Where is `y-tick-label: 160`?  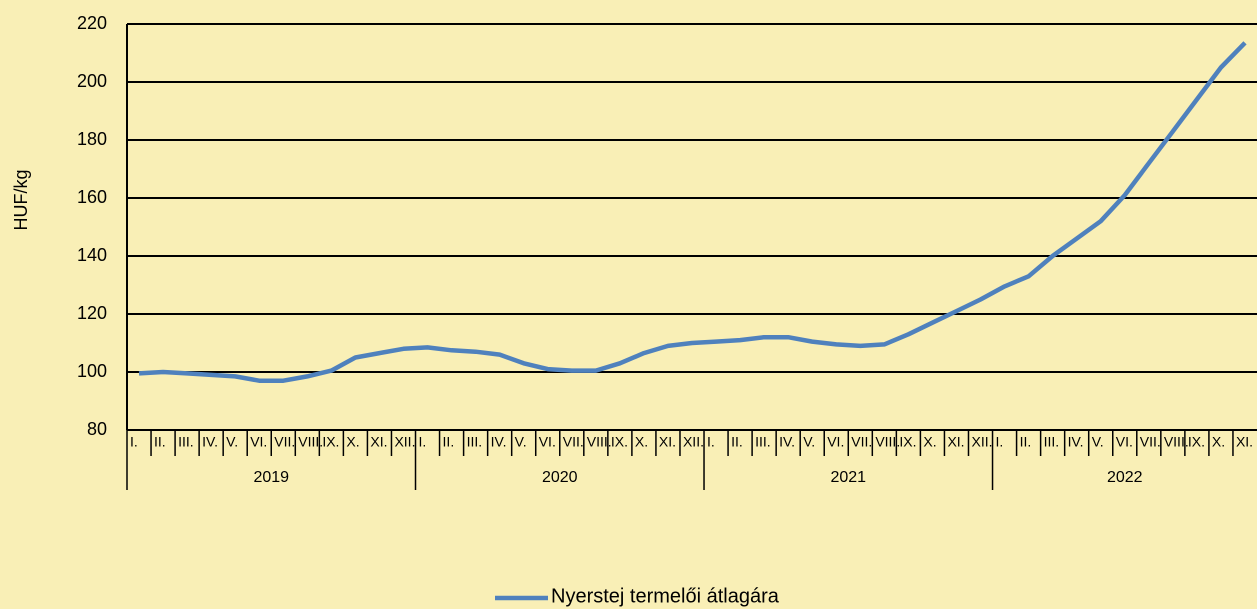 y-tick-label: 160 is located at coordinates (92, 197).